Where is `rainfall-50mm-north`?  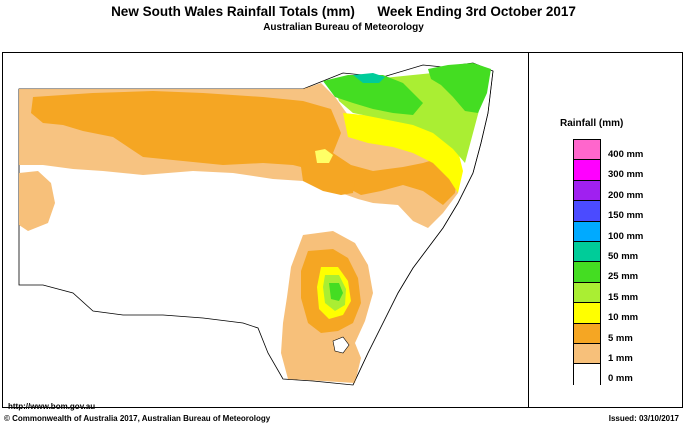 rainfall-50mm-north is located at coordinates (369, 78).